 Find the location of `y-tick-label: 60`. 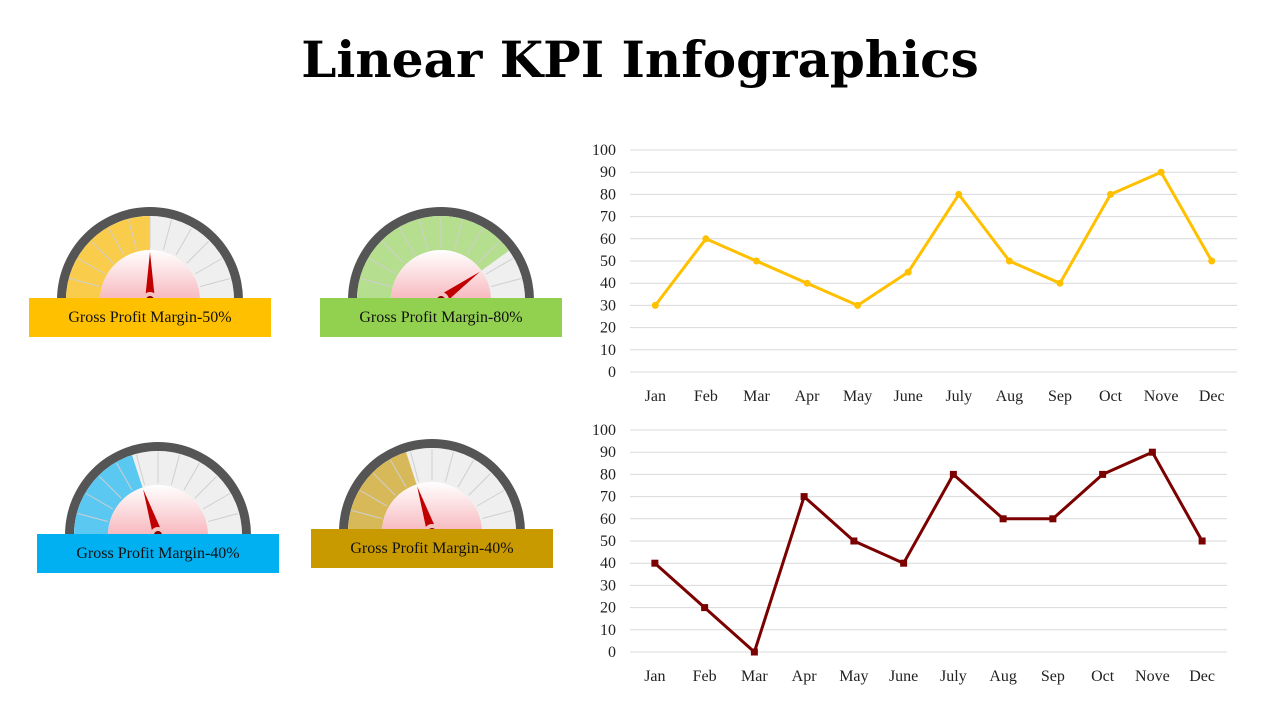

y-tick-label: 60 is located at coordinates (608, 239).